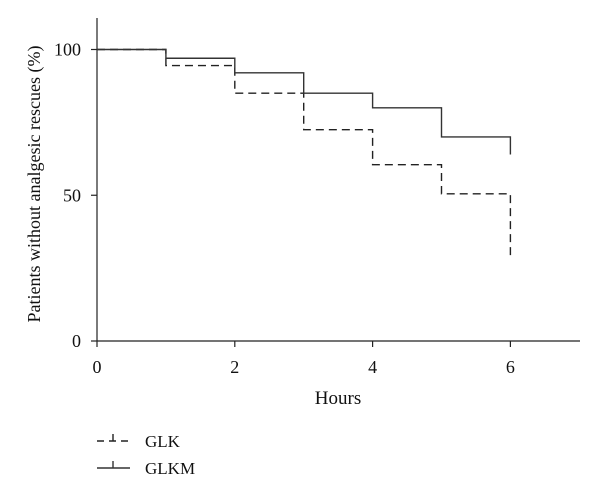 The width and height of the screenshot is (600, 493). I want to click on y-axis-label: Patients without analgesic rescues (%), so click(34, 184).